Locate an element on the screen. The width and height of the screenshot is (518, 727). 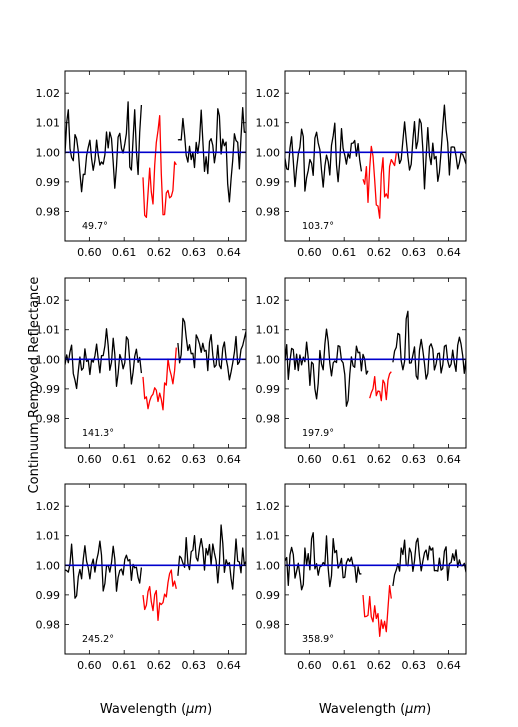
x-axis-label-left-prefix: Wavelength ( is located at coordinates (143, 709).